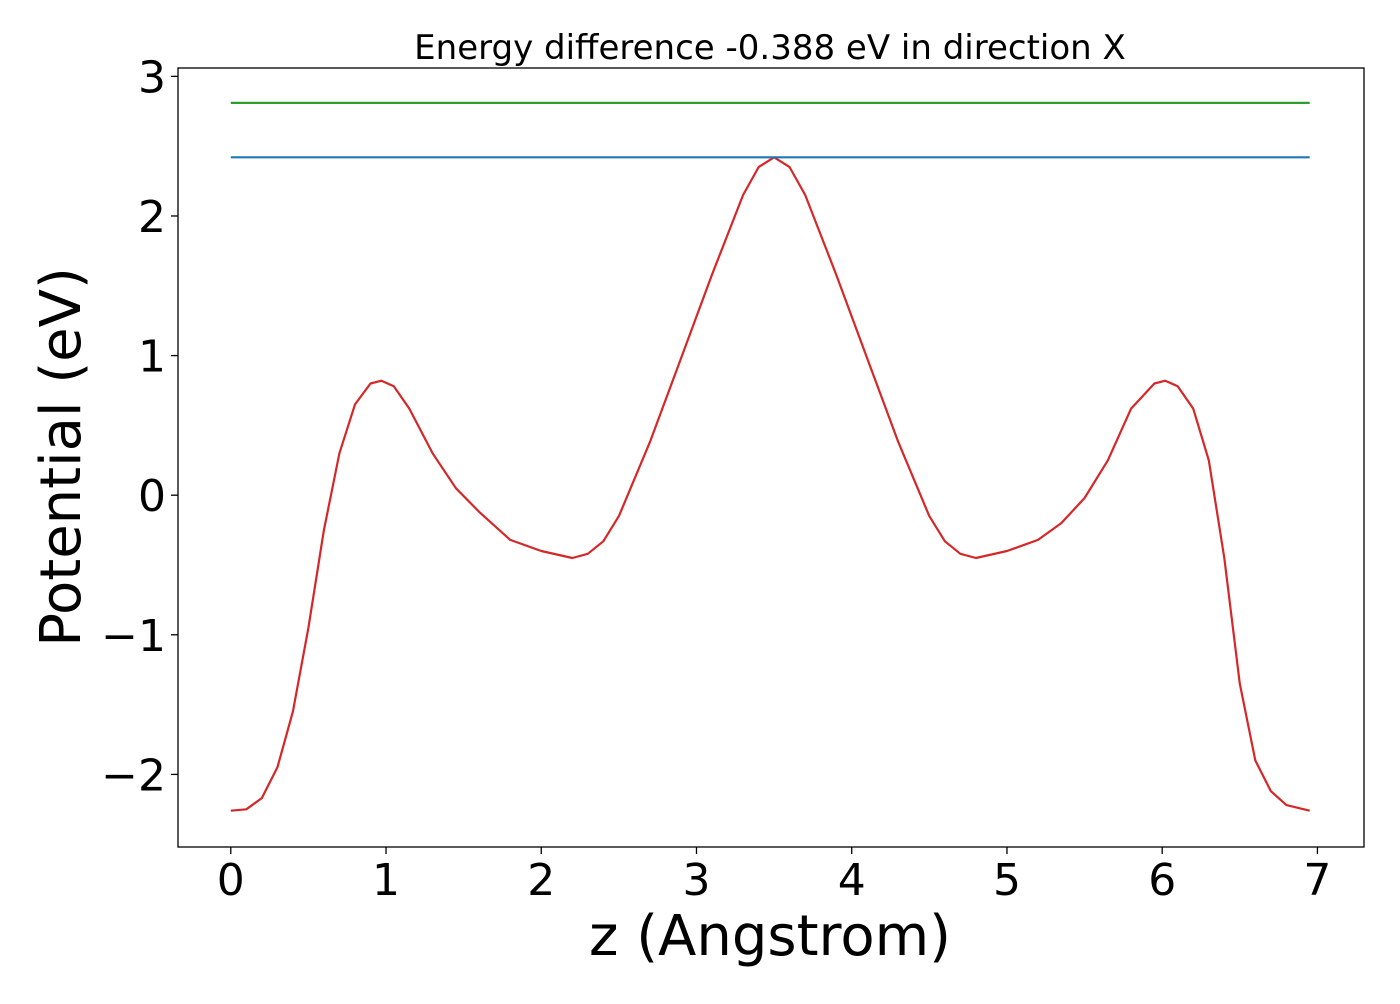 The width and height of the screenshot is (1400, 1004). I want to click on y-tick-label: 0, so click(152, 496).